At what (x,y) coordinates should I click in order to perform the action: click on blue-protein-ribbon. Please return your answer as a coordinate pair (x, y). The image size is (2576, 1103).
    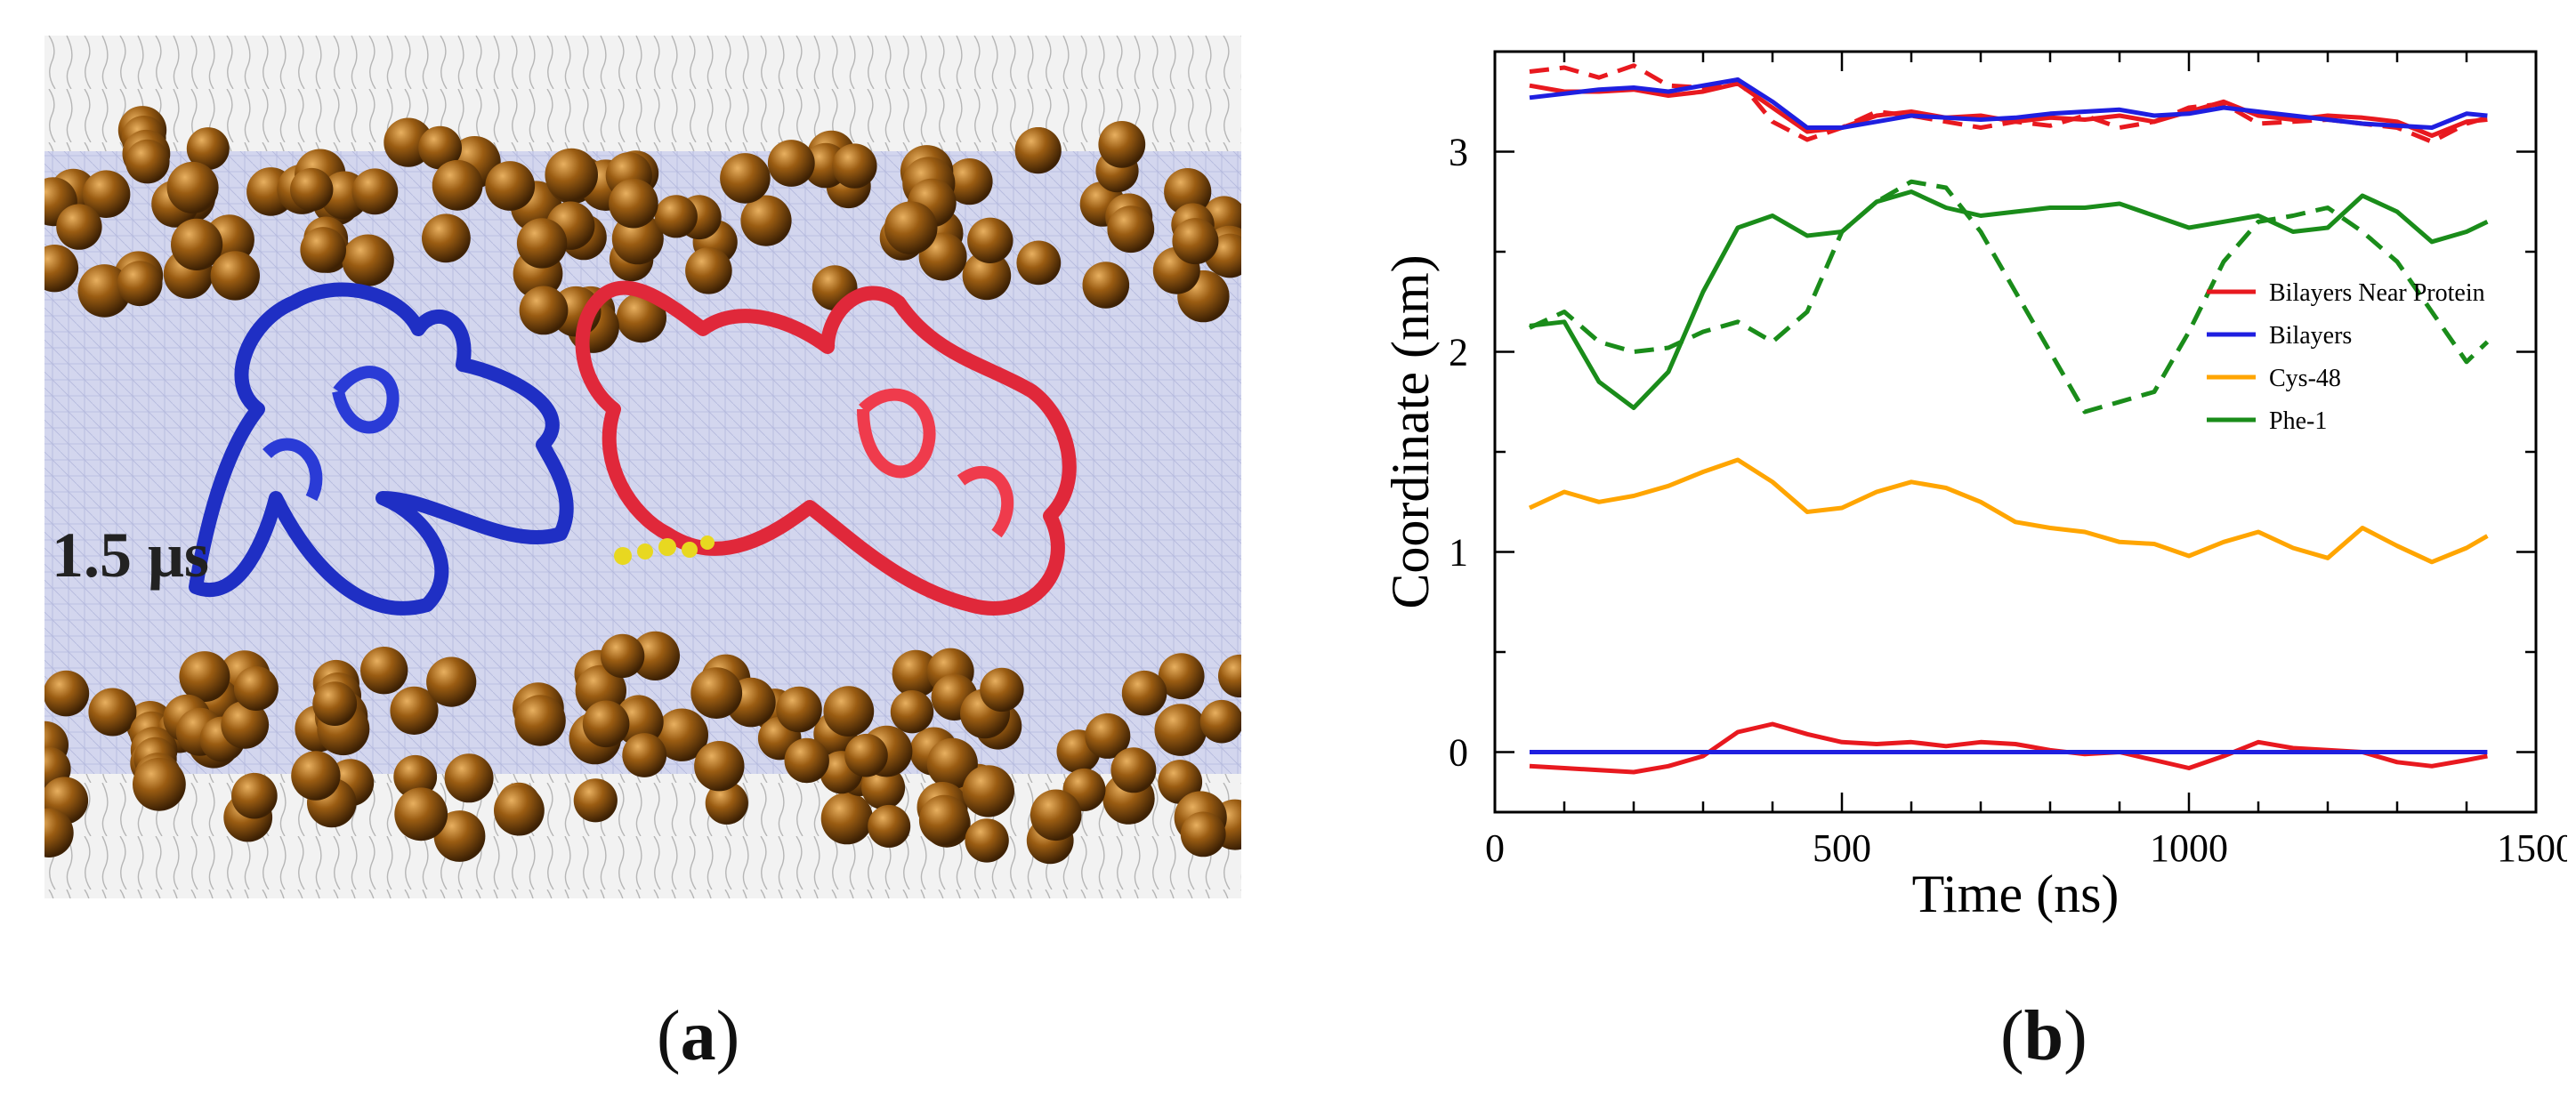
    Looking at the image, I should click on (381, 449).